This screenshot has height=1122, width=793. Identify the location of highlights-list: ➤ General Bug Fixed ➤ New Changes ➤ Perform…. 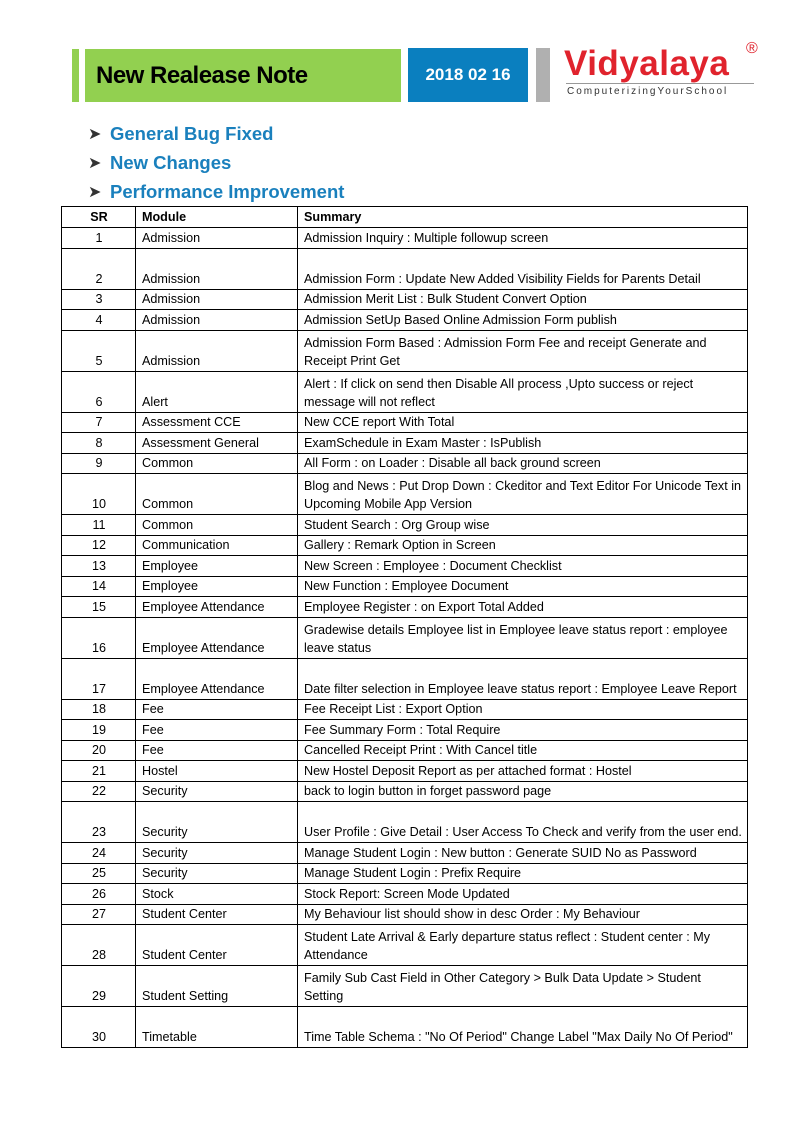
(216, 162).